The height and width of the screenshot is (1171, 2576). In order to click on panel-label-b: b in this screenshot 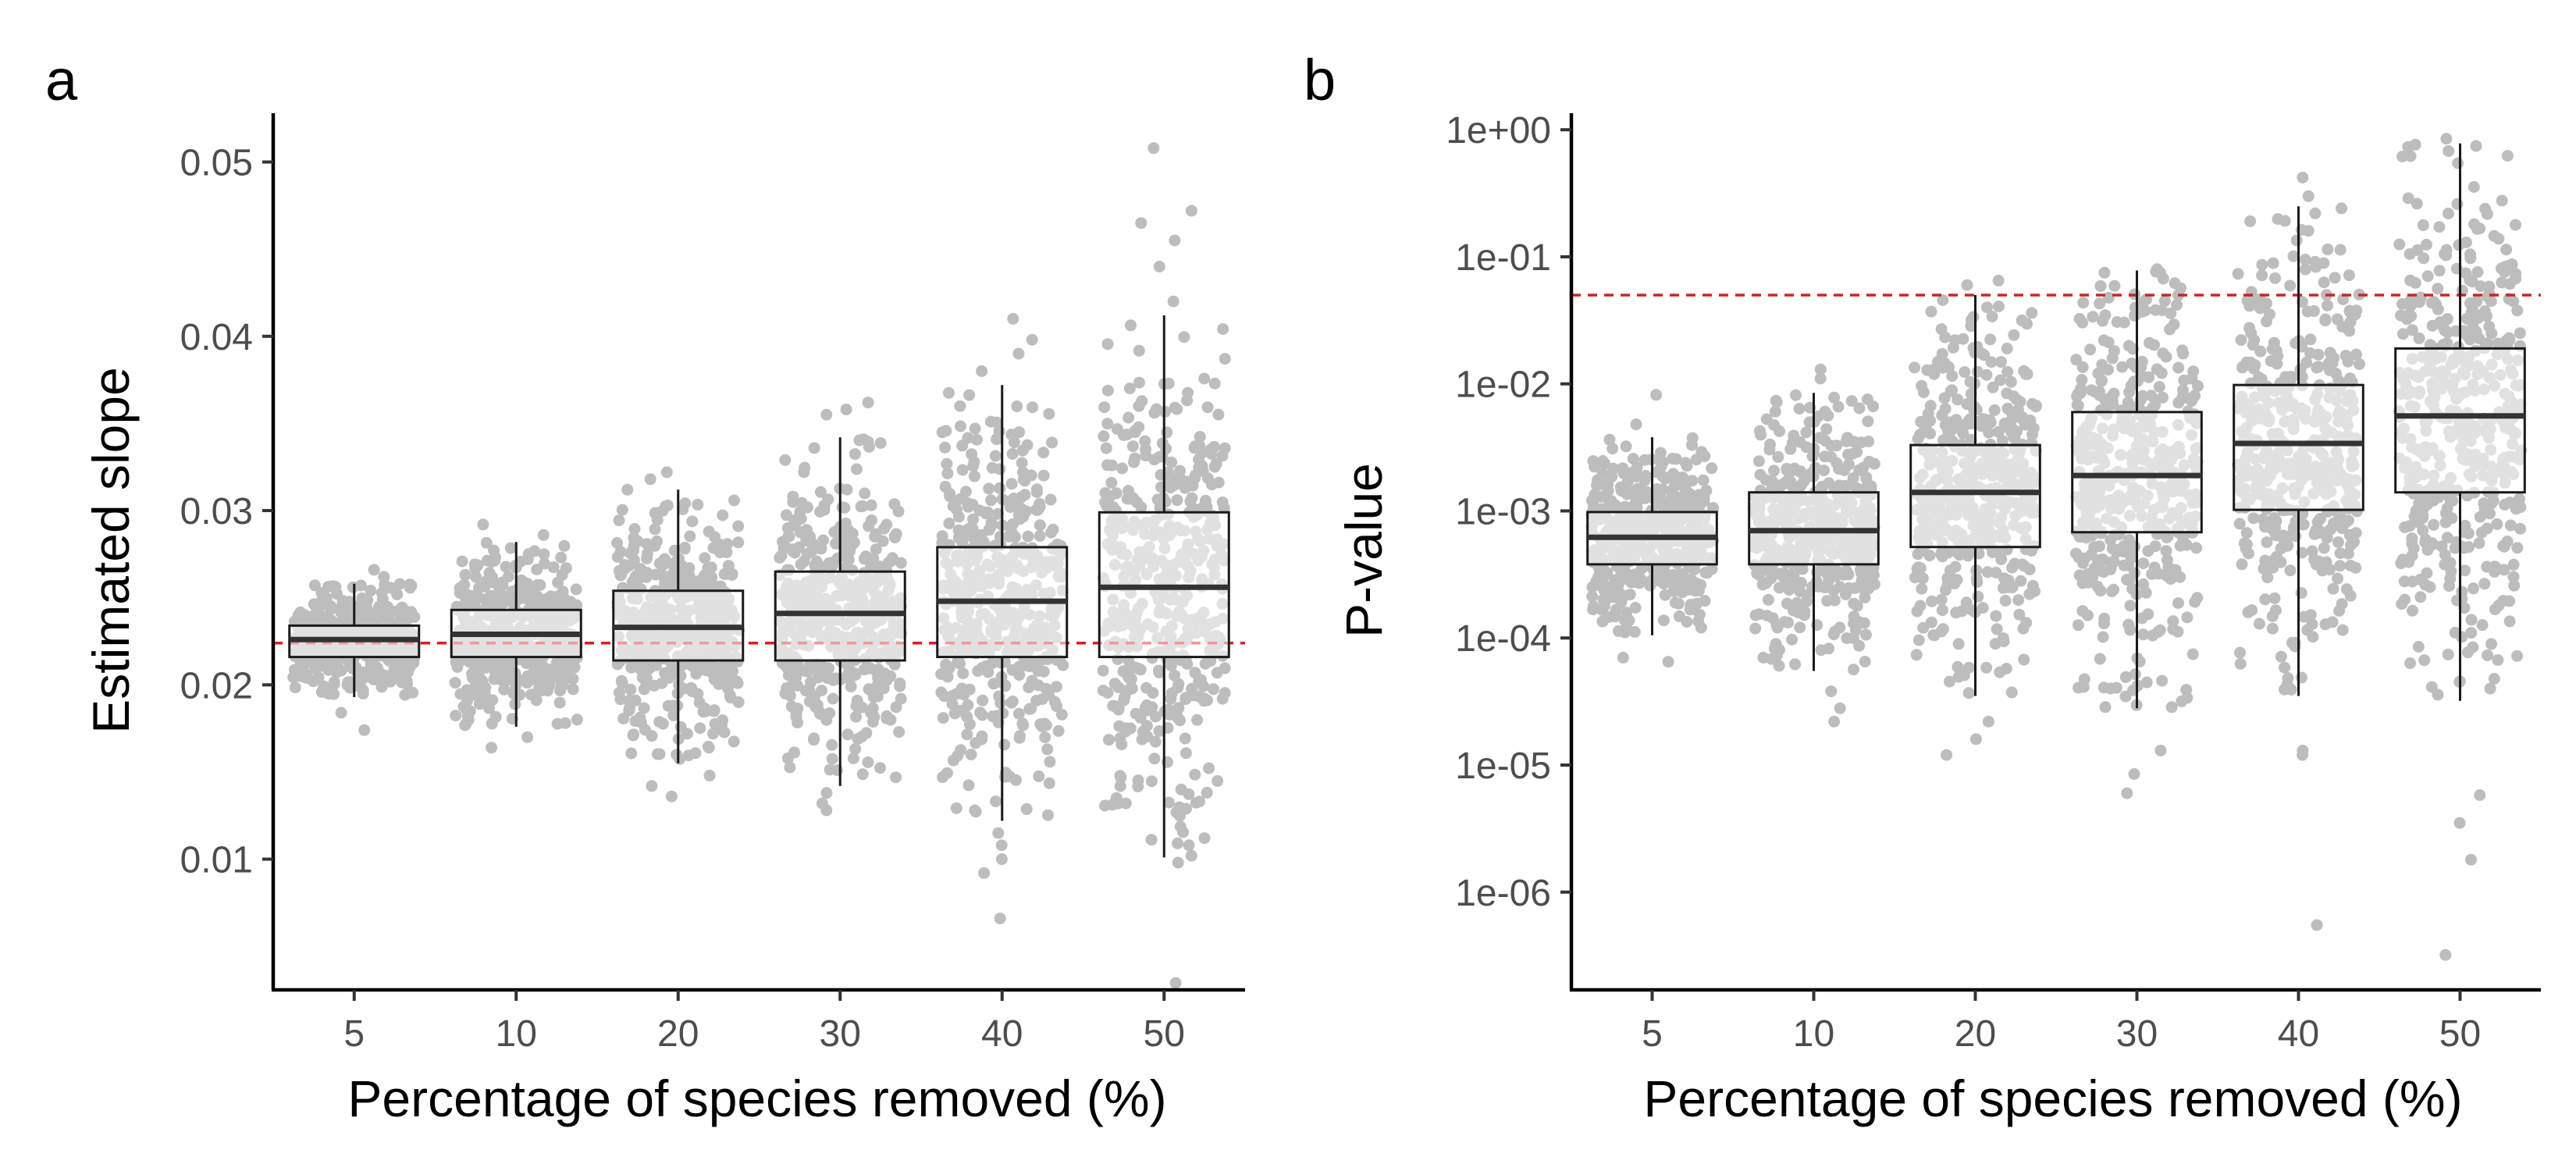, I will do `click(1320, 80)`.